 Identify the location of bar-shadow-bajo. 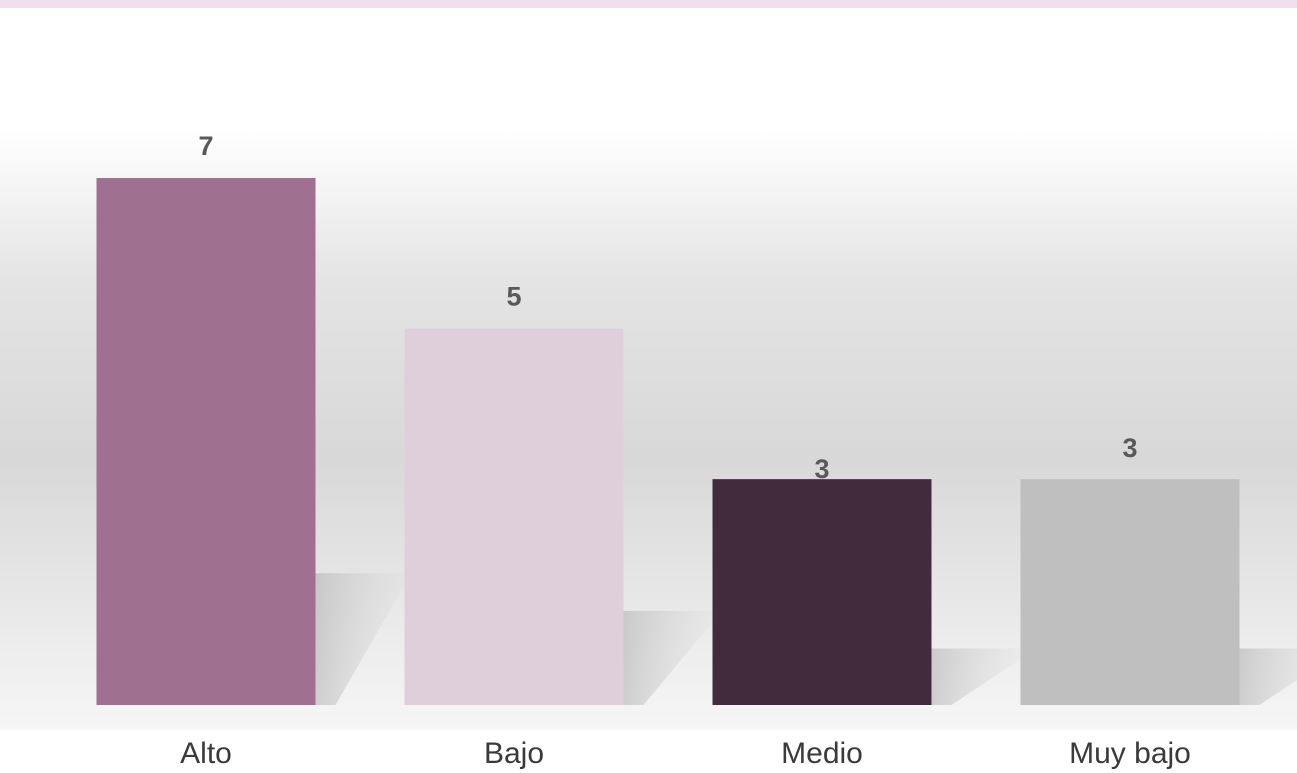
(668, 657).